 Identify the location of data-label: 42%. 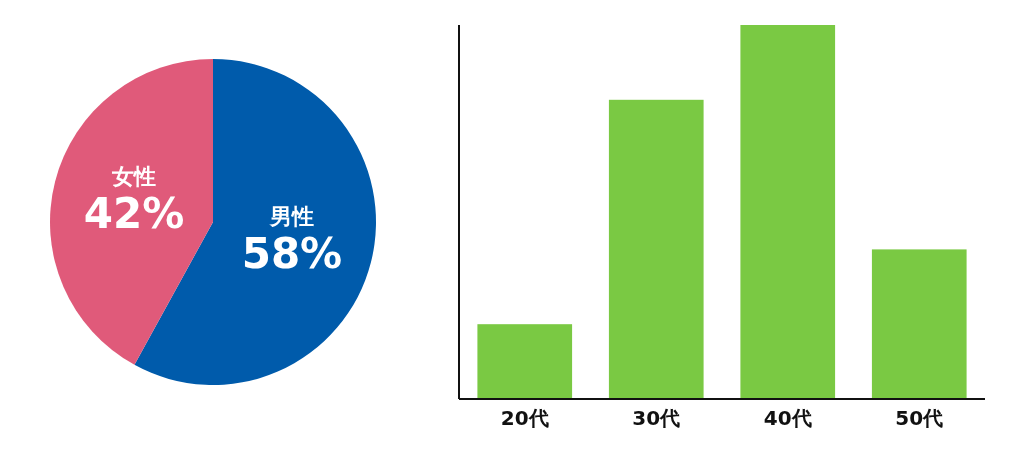
(134, 213).